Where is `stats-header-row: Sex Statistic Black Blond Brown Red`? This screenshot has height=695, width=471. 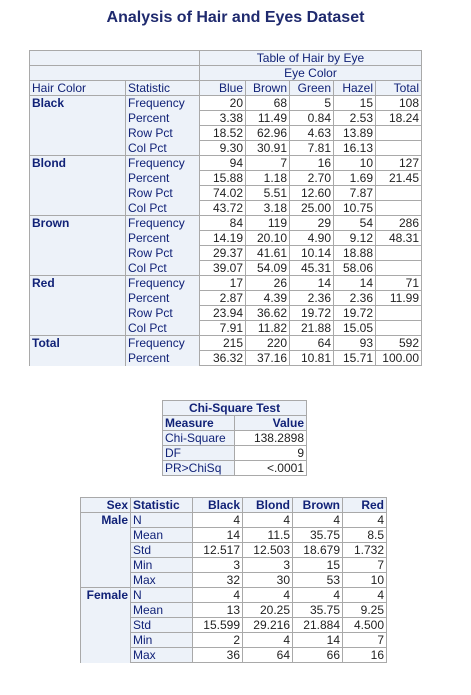
stats-header-row: Sex Statistic Black Blond Brown Red is located at coordinates (233, 505).